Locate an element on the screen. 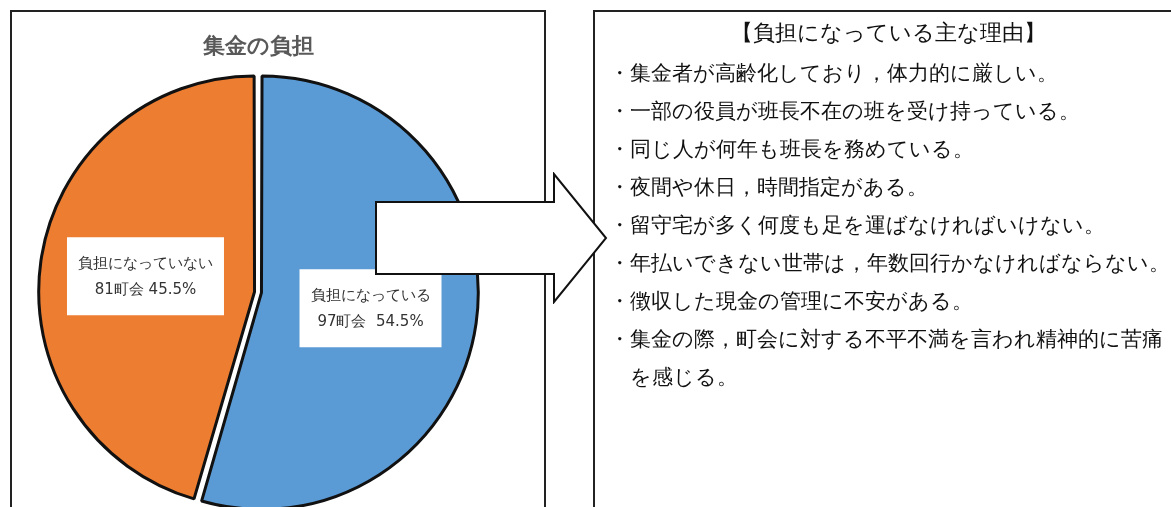  text: ・同じ人が何年も班長を務めている。 is located at coordinates (792, 149).